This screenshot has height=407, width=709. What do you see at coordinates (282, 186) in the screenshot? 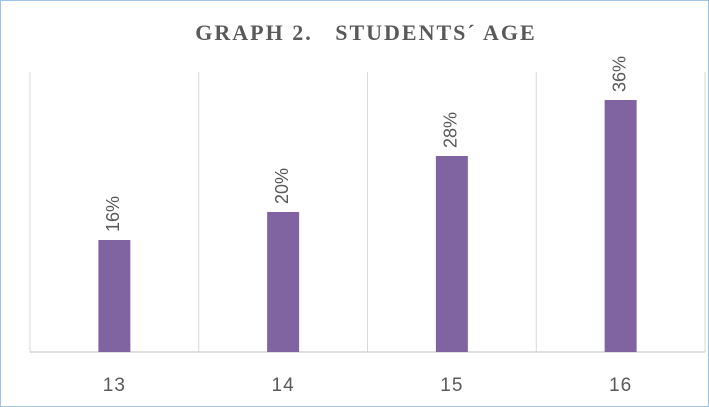
I see `value-label: 20%` at bounding box center [282, 186].